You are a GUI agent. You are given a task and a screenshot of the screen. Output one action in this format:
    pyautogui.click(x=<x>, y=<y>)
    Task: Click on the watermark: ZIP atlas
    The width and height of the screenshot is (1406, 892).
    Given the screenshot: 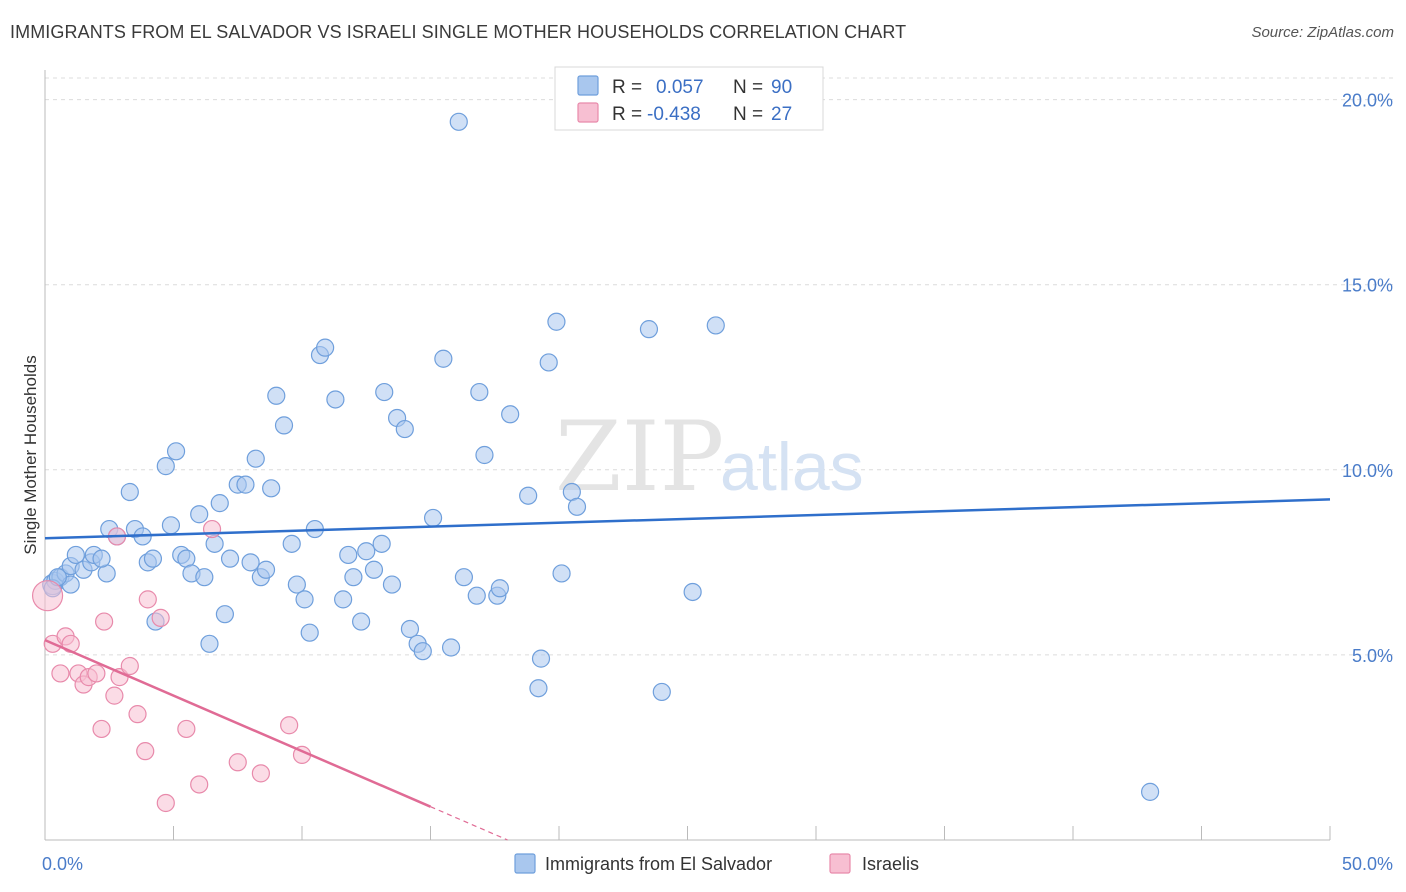 What is the action you would take?
    pyautogui.click(x=709, y=457)
    